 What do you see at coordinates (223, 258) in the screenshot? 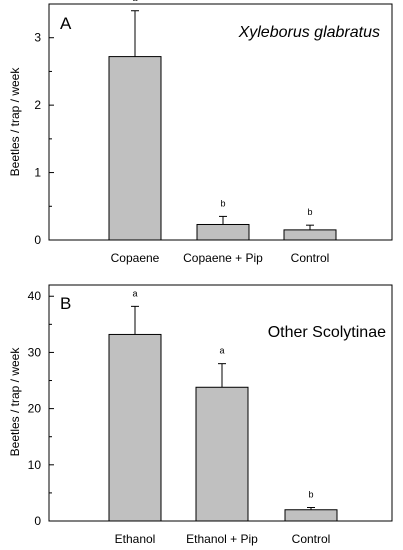
I see `panel-a-category-label-2: Copaene + Pip` at bounding box center [223, 258].